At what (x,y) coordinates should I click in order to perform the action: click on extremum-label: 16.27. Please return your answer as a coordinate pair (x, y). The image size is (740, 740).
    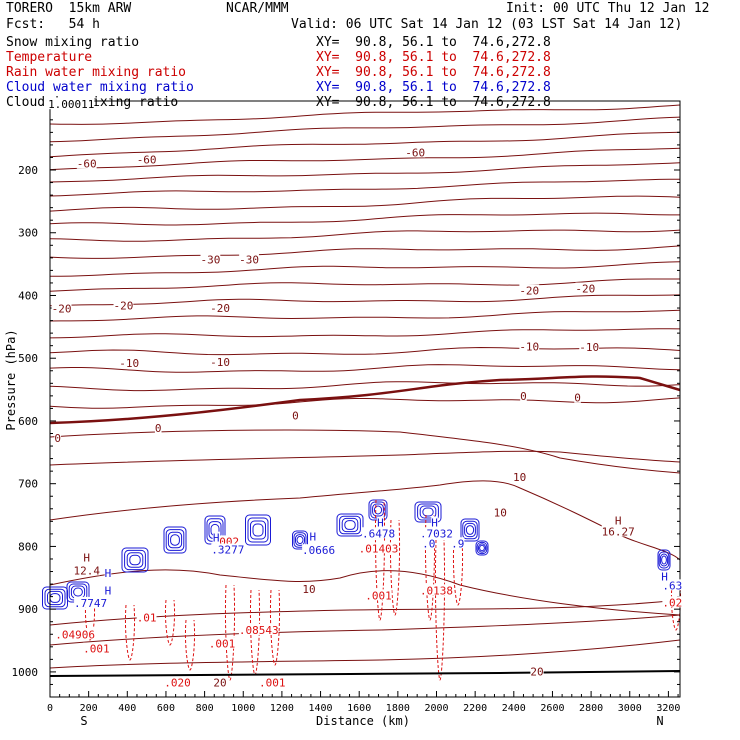
    Looking at the image, I should click on (618, 531).